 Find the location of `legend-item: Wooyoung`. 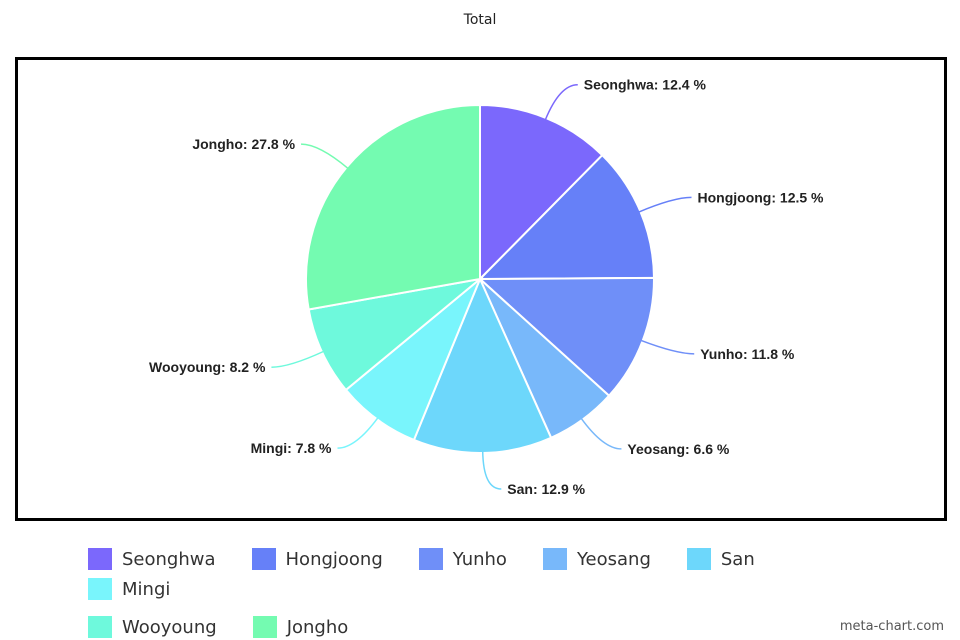

legend-item: Wooyoung is located at coordinates (152, 627).